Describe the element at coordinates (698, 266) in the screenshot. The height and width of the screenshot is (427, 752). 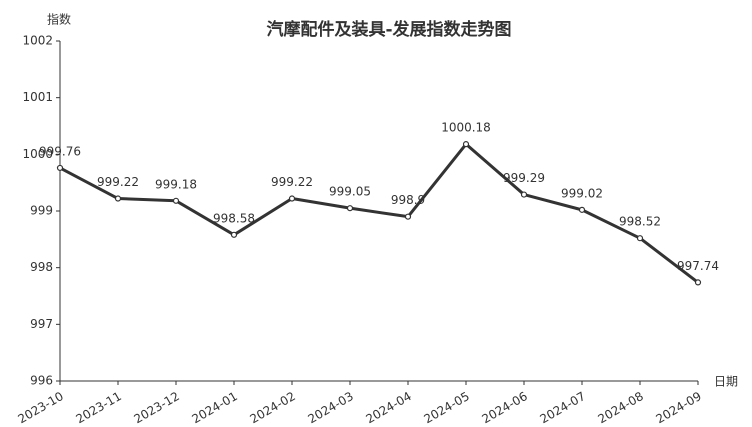
I see `data-label: 997.74` at that location.